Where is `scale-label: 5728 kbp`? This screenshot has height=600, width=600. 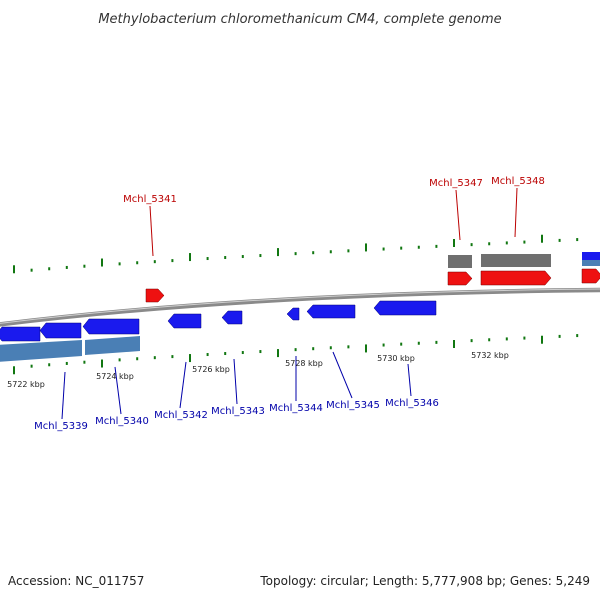 scale-label: 5728 kbp is located at coordinates (304, 363).